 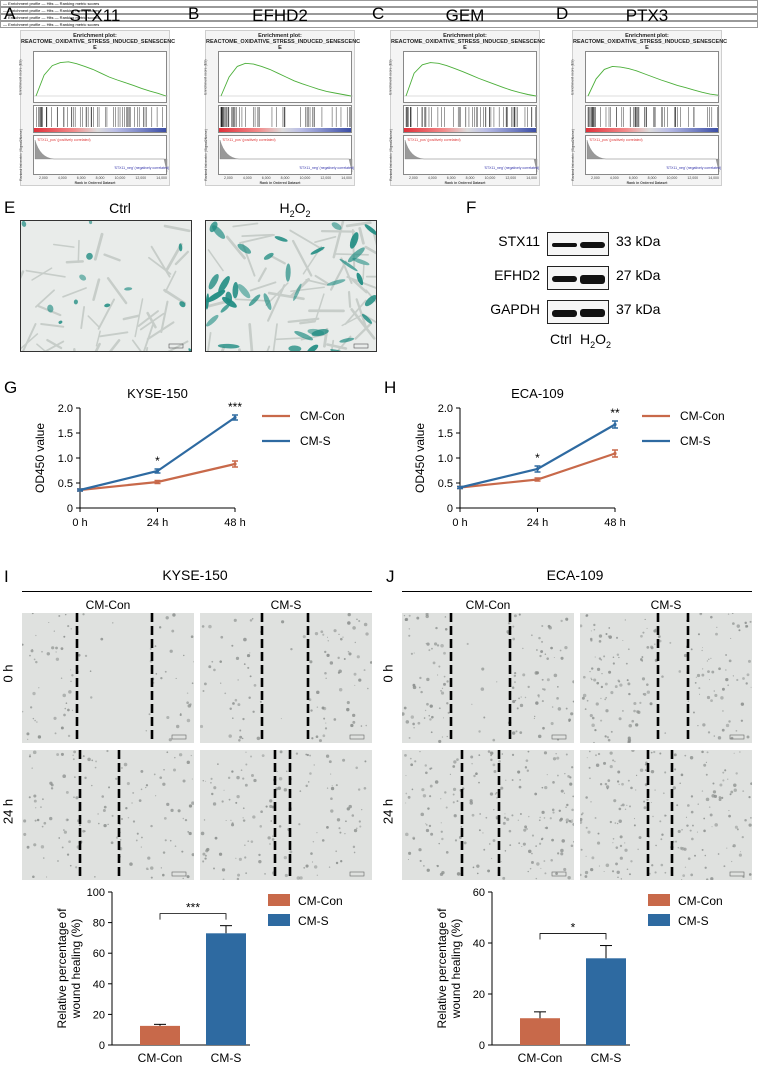 What do you see at coordinates (647, 15) in the screenshot?
I see `gsea-gene-title-d: PTX3` at bounding box center [647, 15].